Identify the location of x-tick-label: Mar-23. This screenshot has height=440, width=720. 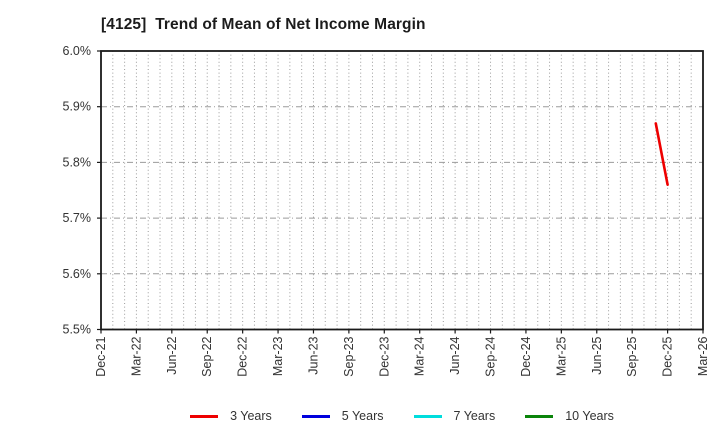
(278, 356).